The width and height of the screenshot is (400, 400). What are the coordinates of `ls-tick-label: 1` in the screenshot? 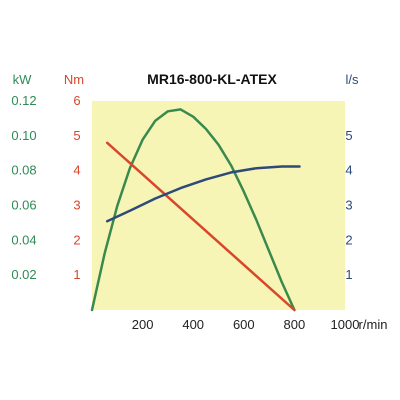 It's located at (348, 274).